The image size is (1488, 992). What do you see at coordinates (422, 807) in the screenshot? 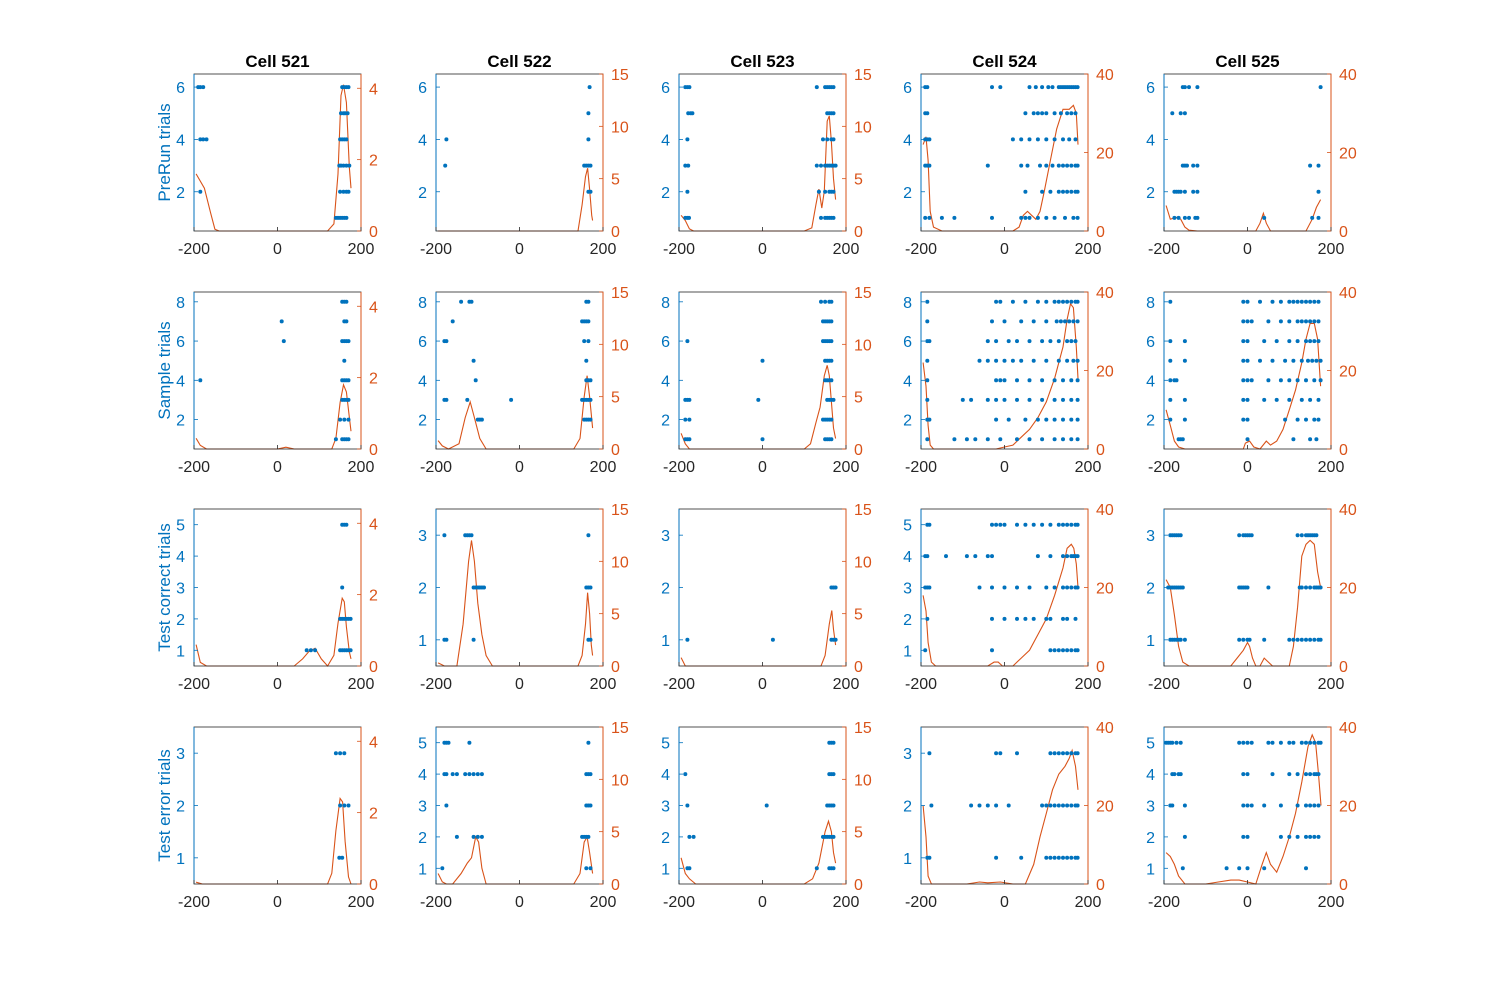
I see `y-tick-label: 3` at bounding box center [422, 807].